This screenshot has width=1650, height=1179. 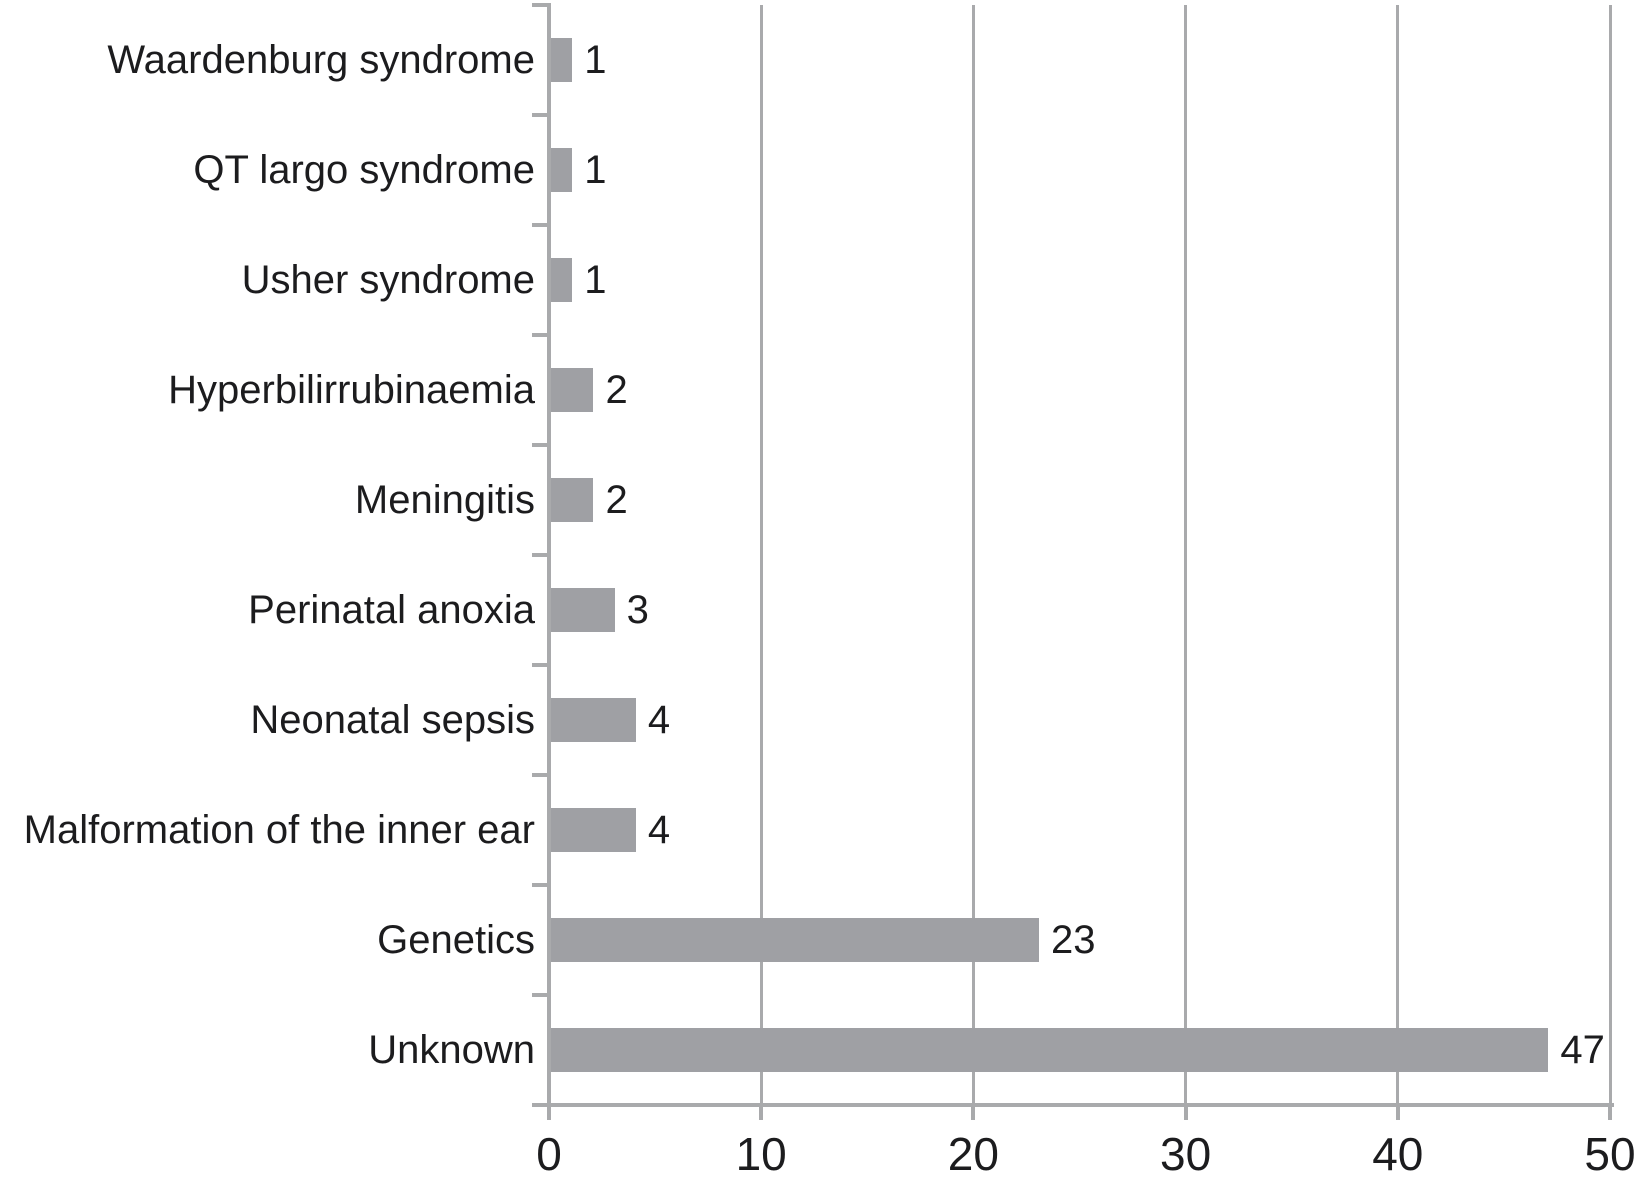 I want to click on x-axis-label: 50, so click(x=1610, y=1153).